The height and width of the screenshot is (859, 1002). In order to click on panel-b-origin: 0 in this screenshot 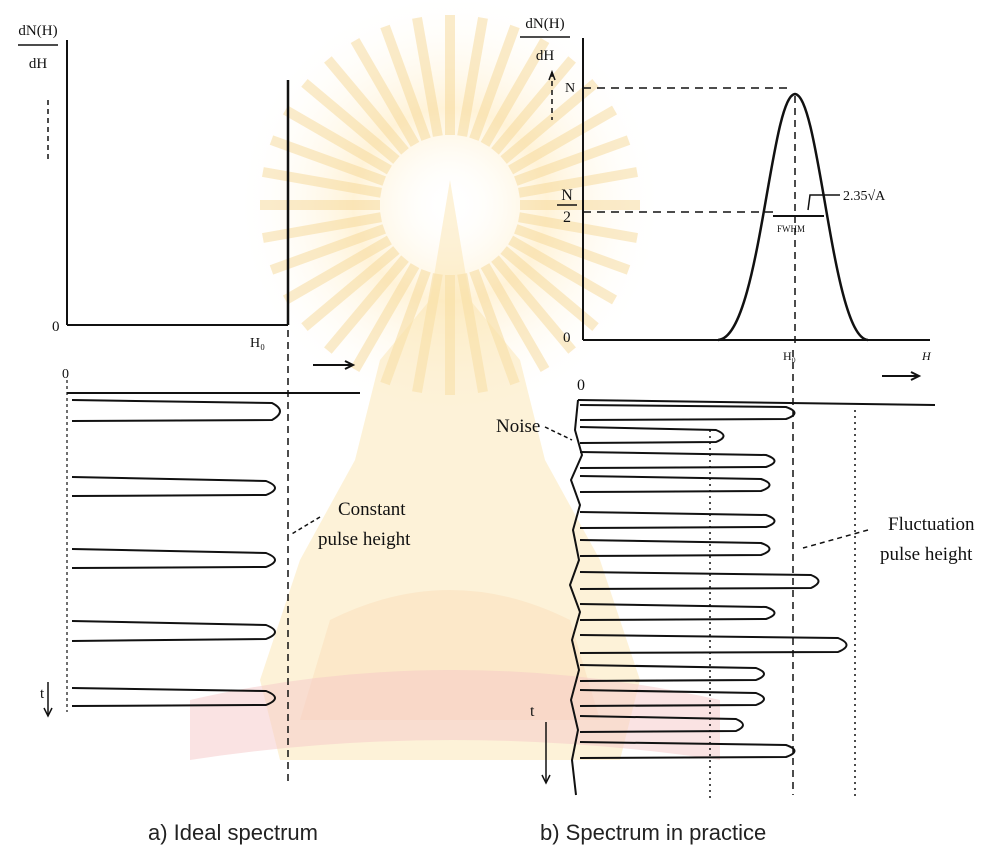, I will do `click(567, 338)`.